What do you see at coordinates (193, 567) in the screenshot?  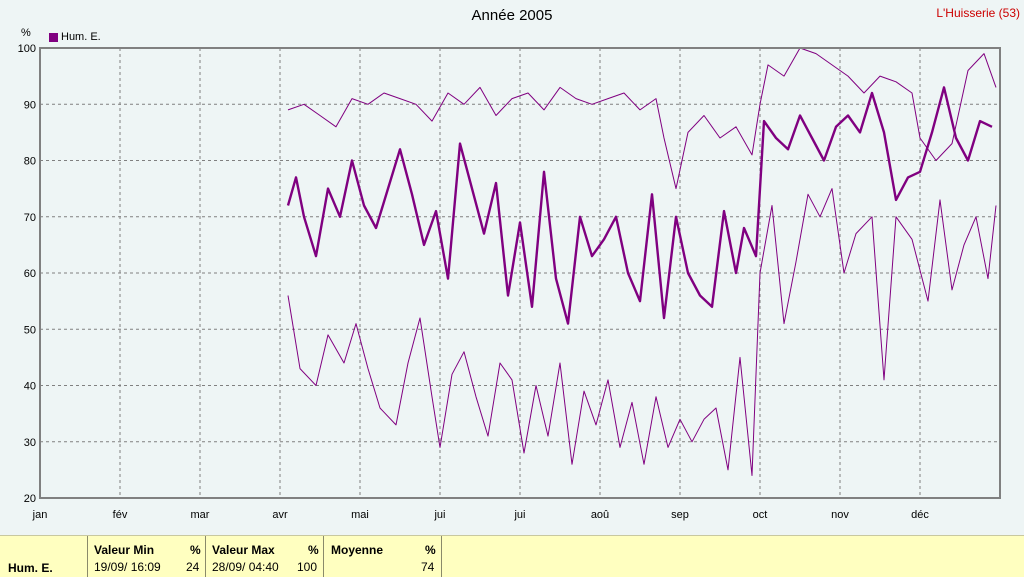 I see `min-value: 24` at bounding box center [193, 567].